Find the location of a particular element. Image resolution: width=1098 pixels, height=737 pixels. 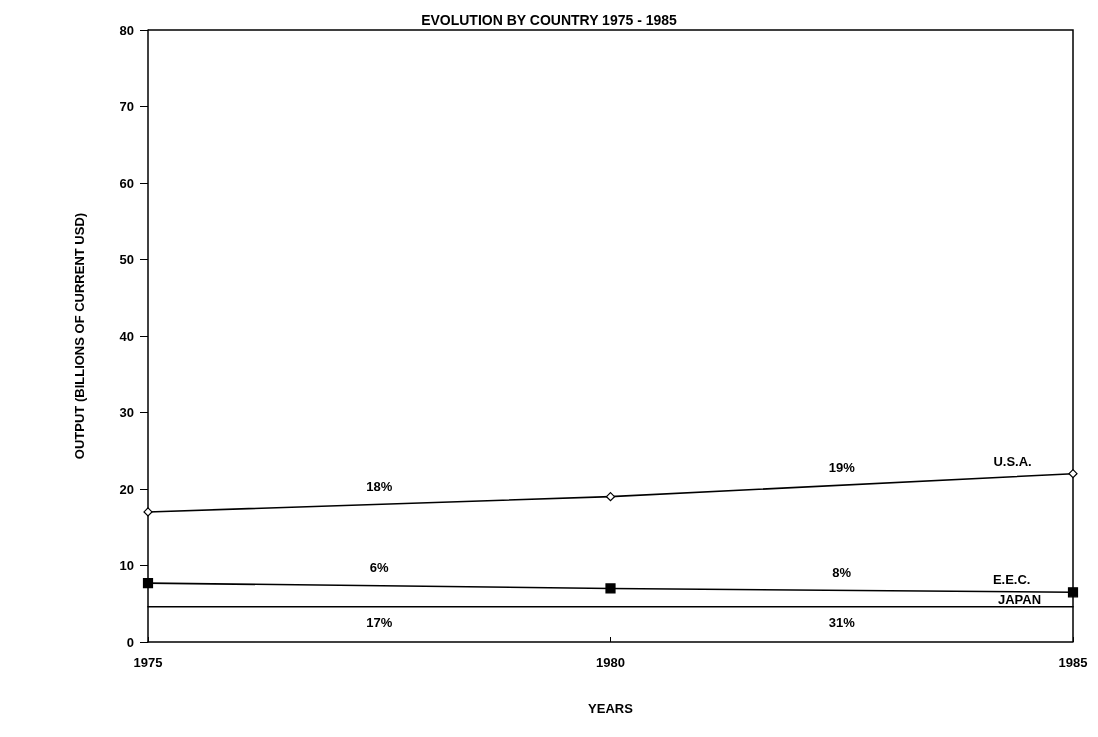

x-tick-label: 1985 is located at coordinates (1073, 662).